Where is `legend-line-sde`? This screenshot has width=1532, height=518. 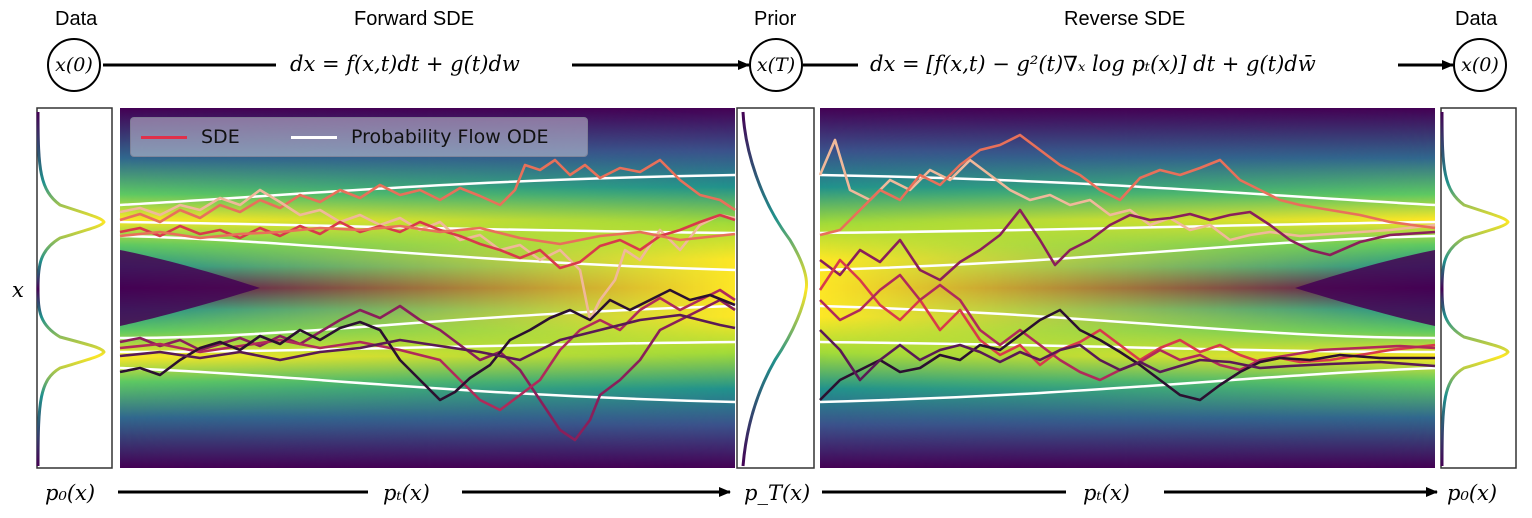 legend-line-sde is located at coordinates (164, 137).